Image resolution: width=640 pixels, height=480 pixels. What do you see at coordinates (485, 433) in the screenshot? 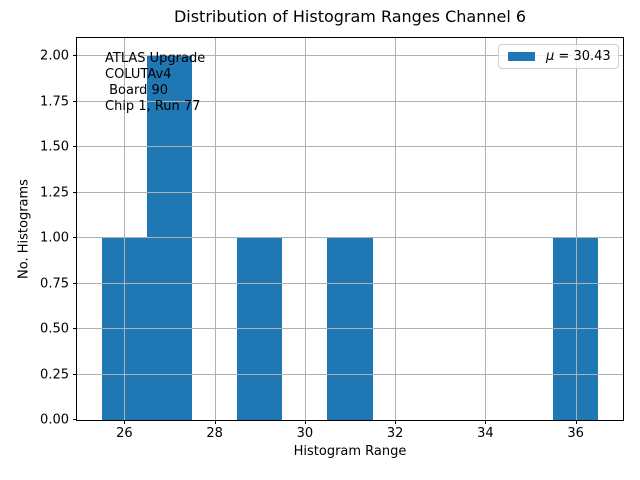
I see `x-tick-label: 34` at bounding box center [485, 433].